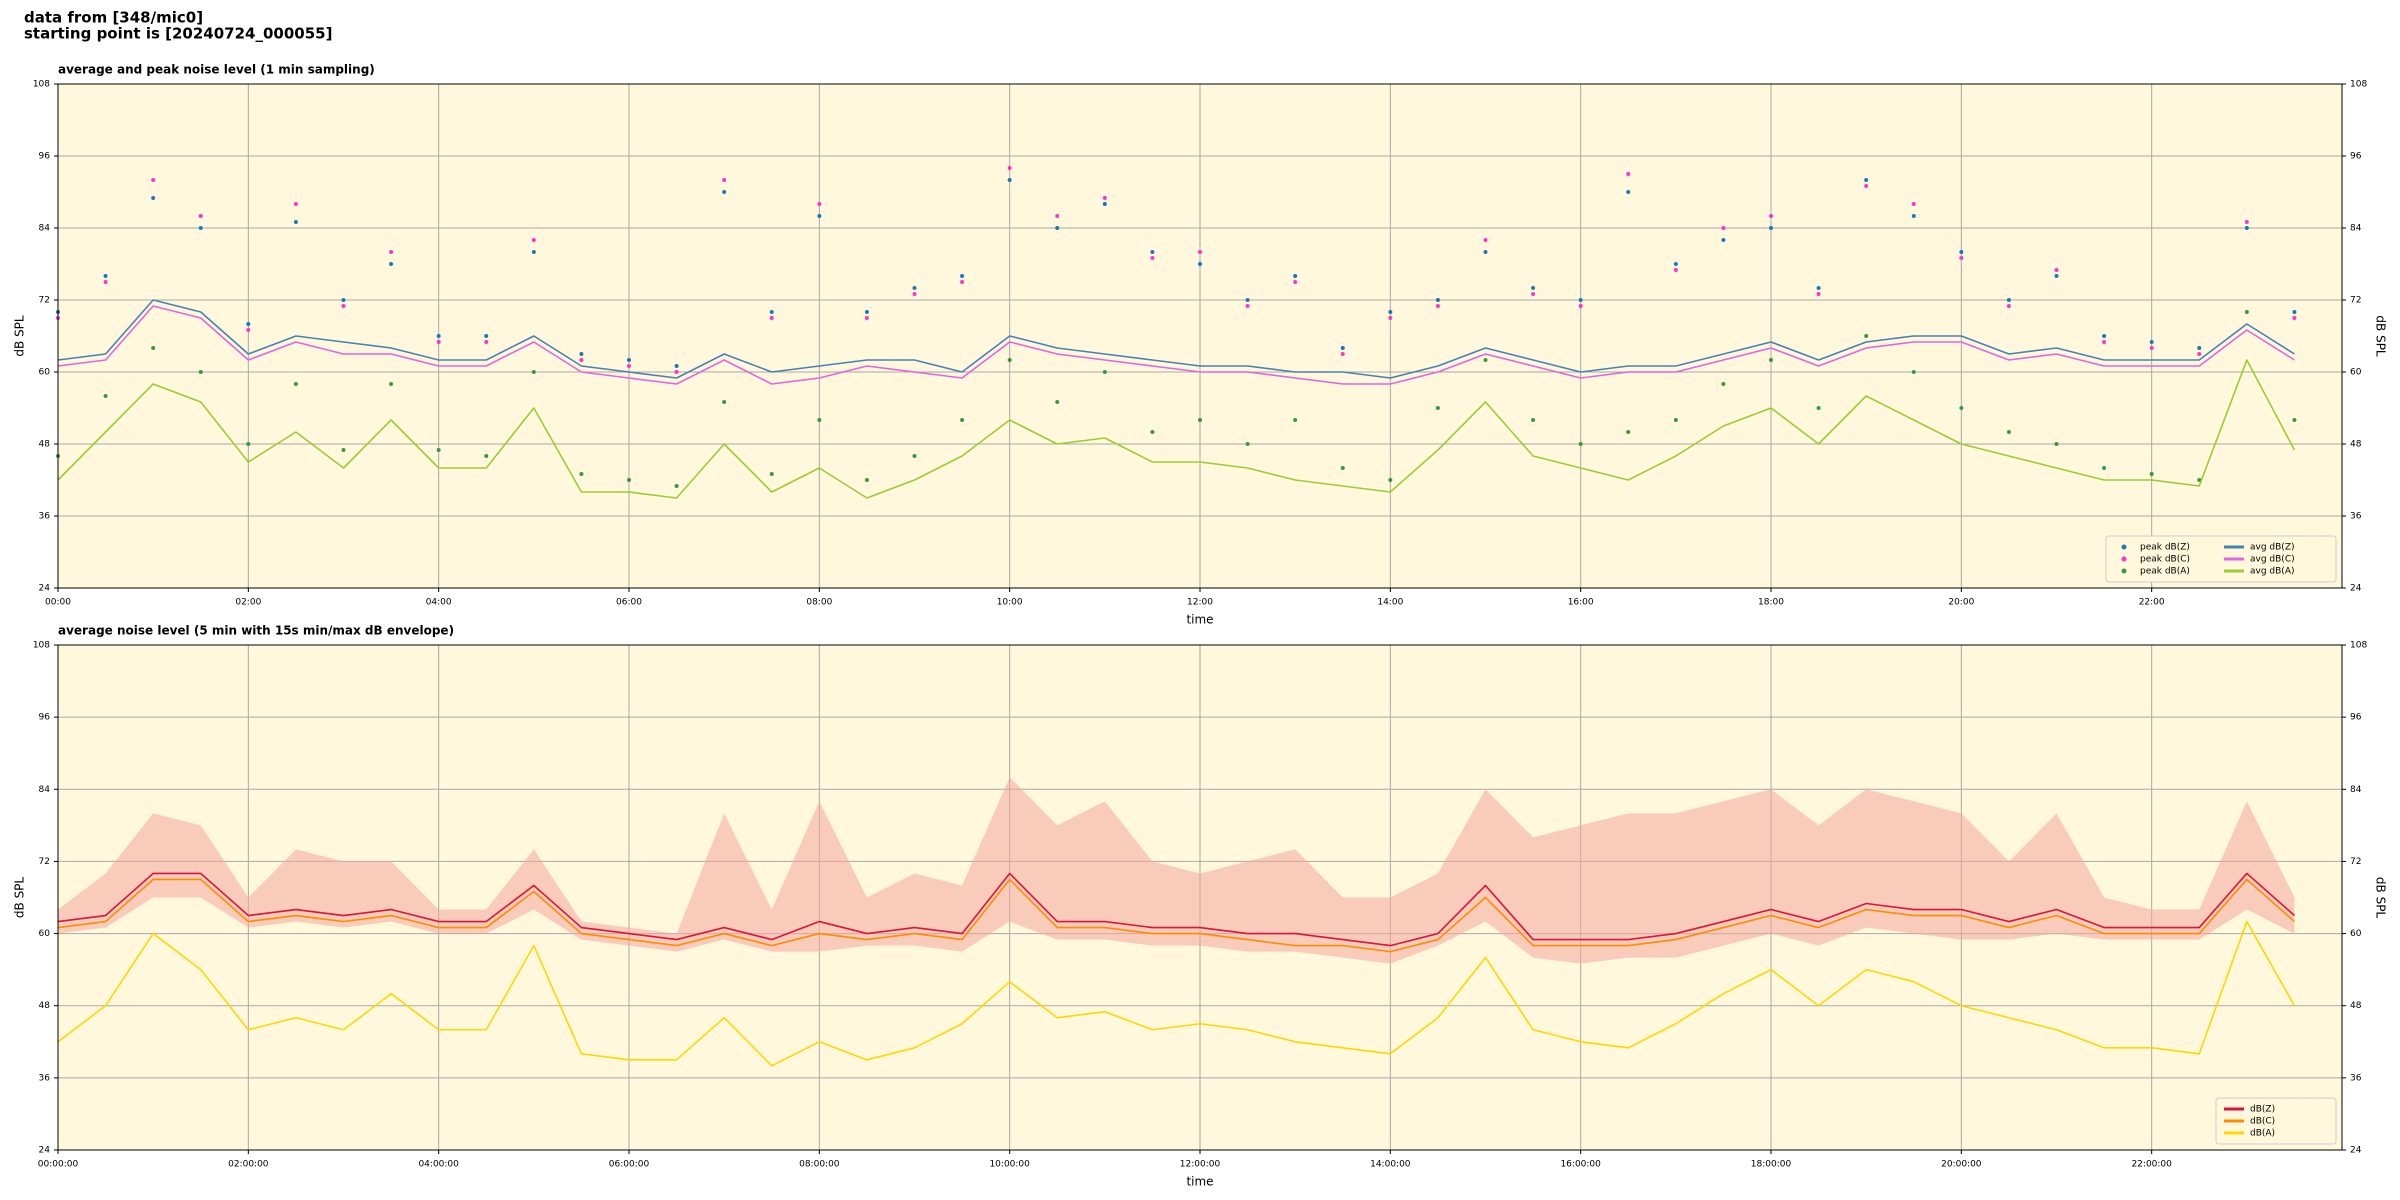 The height and width of the screenshot is (1200, 2400). Describe the element at coordinates (1961, 603) in the screenshot. I see `x-tick-label: 20:00` at that location.